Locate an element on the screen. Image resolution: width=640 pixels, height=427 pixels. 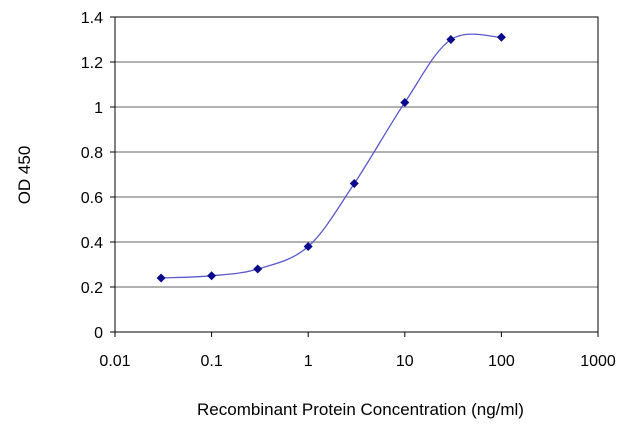
x-tick-label: 100 is located at coordinates (501, 361).